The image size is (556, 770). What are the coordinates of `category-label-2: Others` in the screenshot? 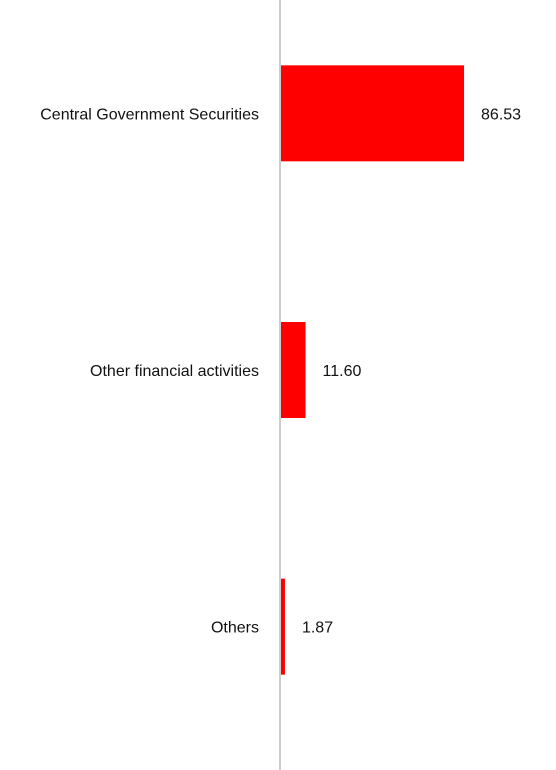 It's located at (235, 628).